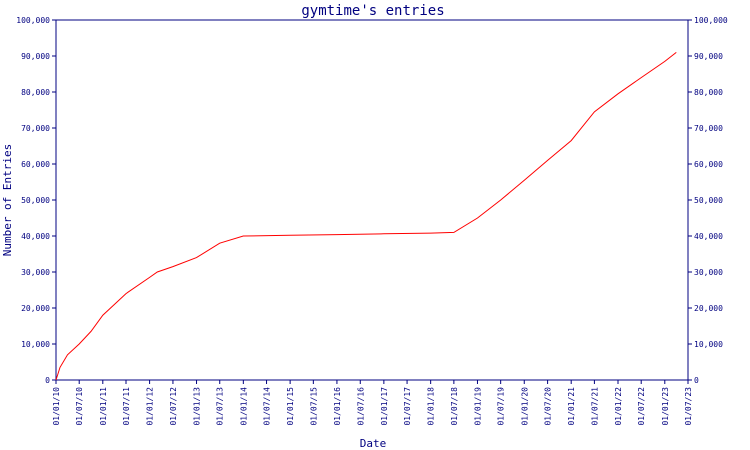  I want to click on x-tick-label: 01/01/23, so click(665, 406).